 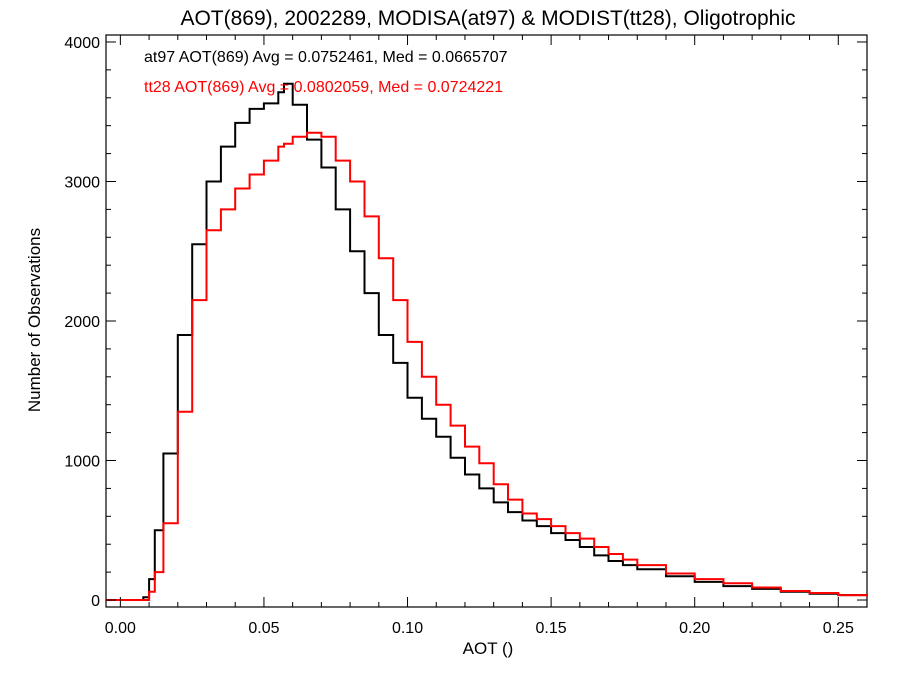 What do you see at coordinates (82, 43) in the screenshot?
I see `y-tick-label: 4000` at bounding box center [82, 43].